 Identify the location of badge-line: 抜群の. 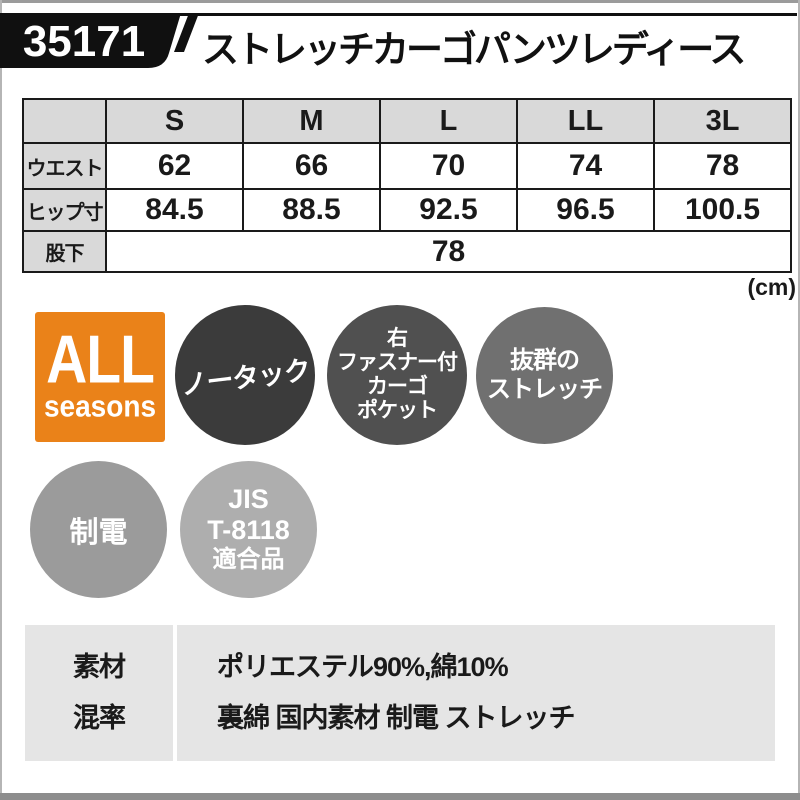
(545, 360).